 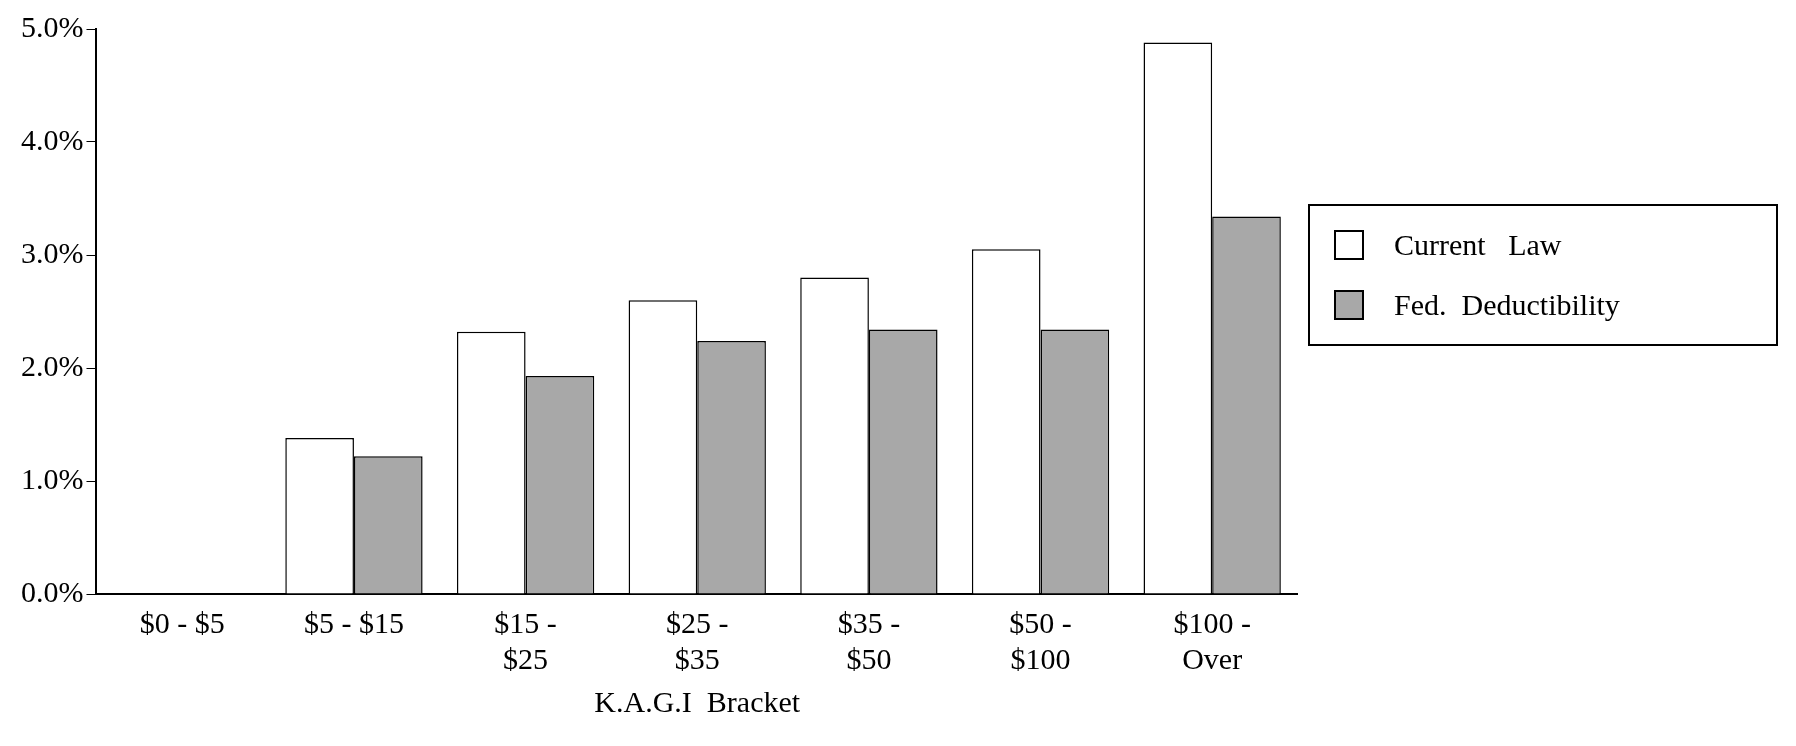 I want to click on y-tick-label: 1.0%, so click(x=52, y=478).